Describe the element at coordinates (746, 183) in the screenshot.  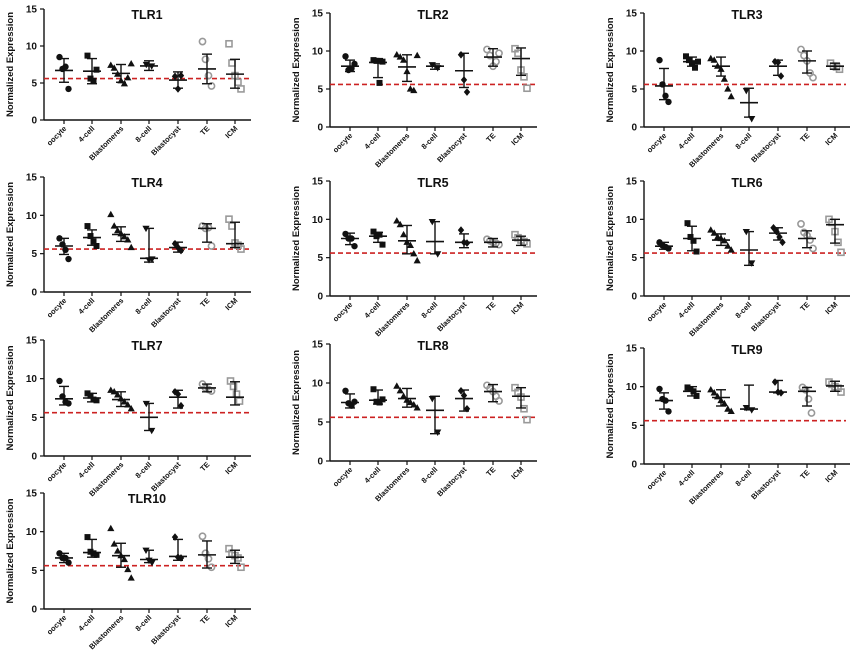
I see `chart-title: TLR6` at that location.